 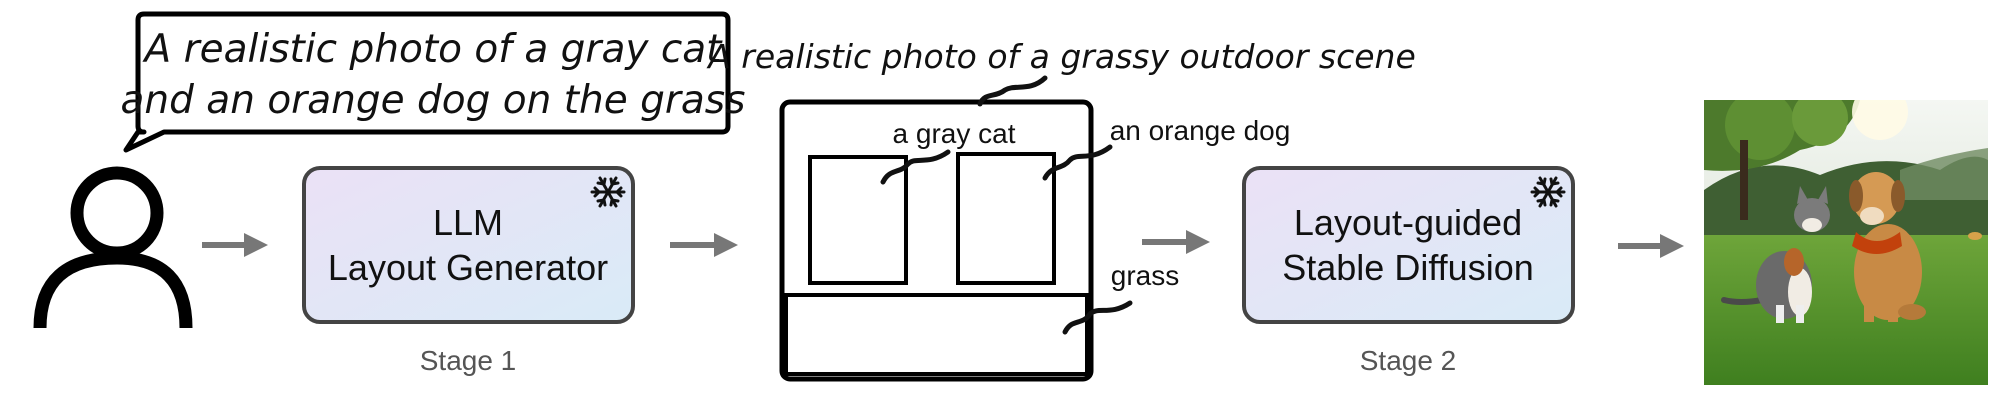 What do you see at coordinates (433, 49) in the screenshot?
I see `prompt-line-1: A realistic photo of a gray cat` at bounding box center [433, 49].